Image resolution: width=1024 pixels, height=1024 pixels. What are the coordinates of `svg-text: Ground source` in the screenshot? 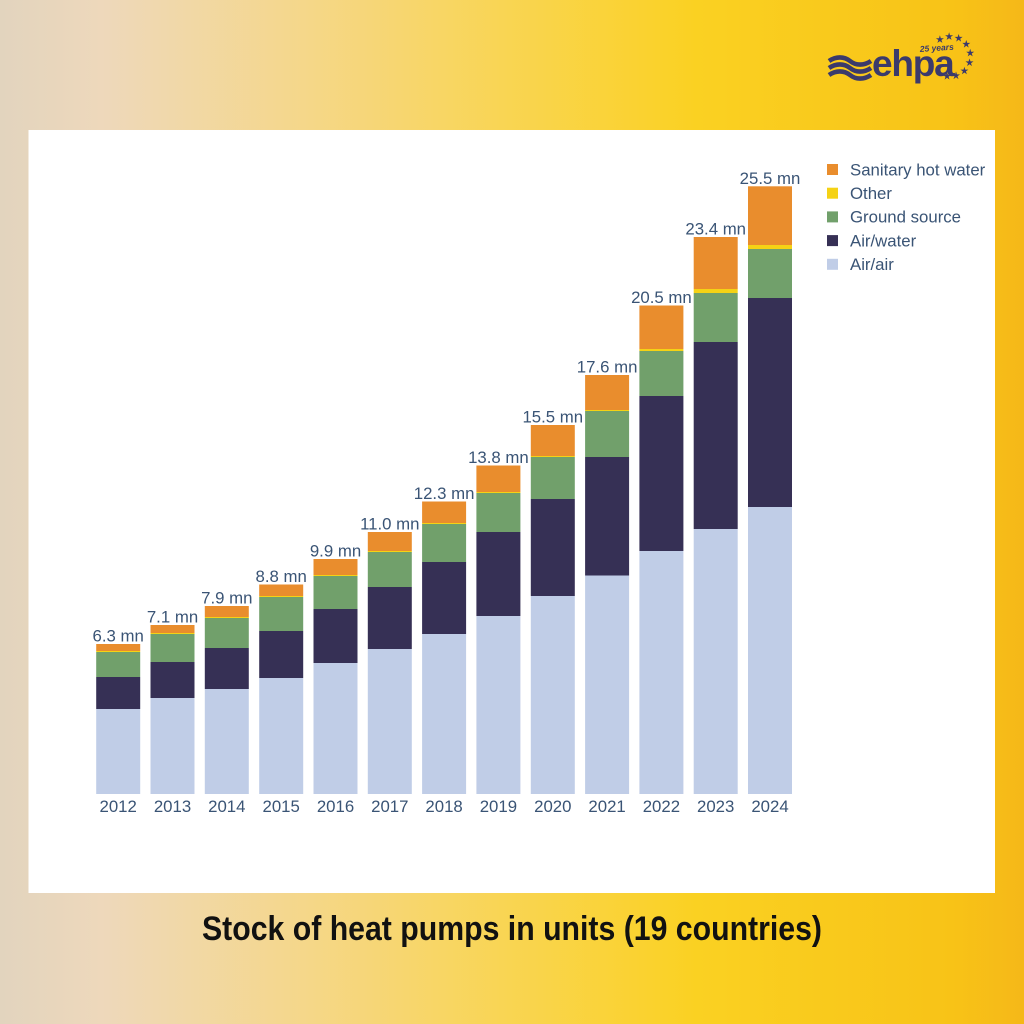 It's located at (905, 217).